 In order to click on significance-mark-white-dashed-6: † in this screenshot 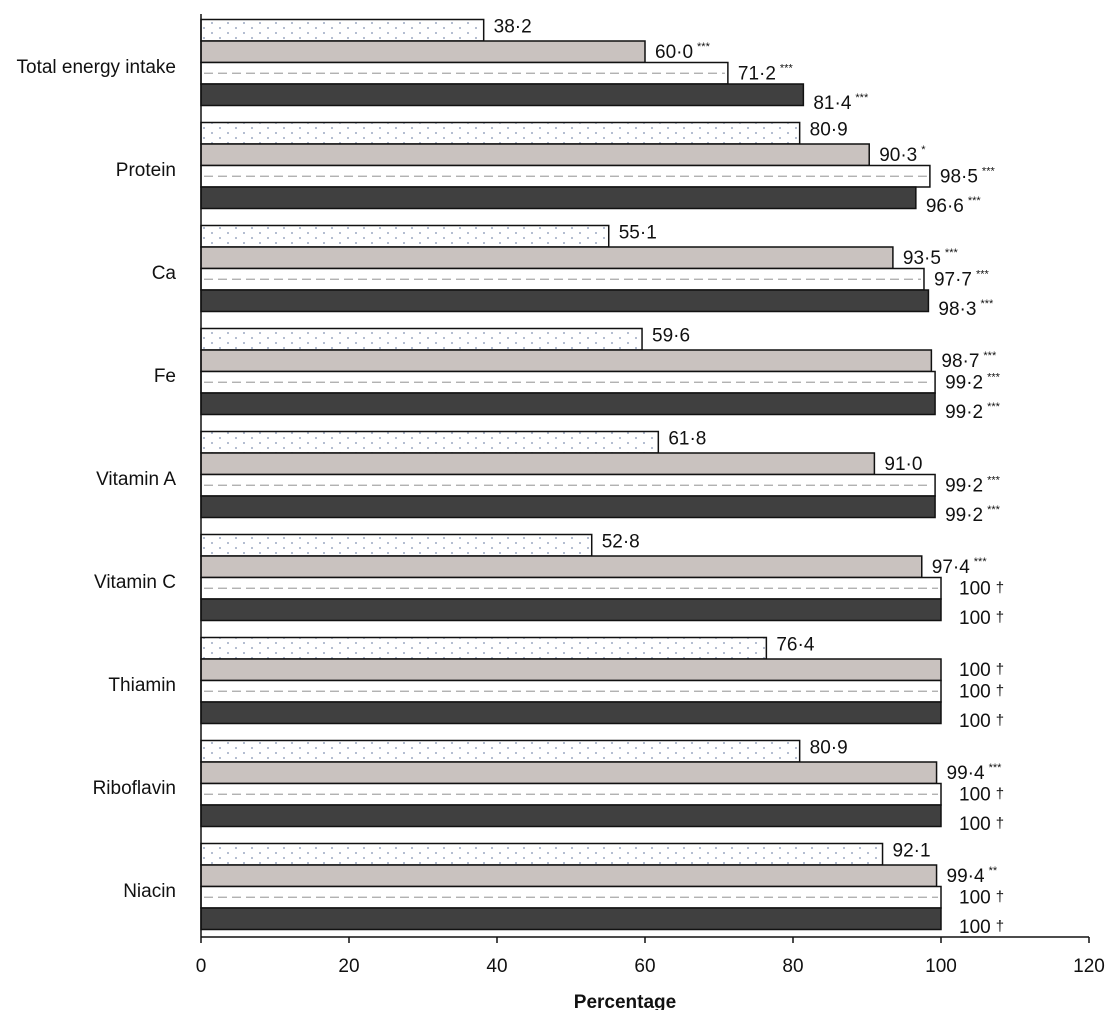, I will do `click(1000, 690)`.